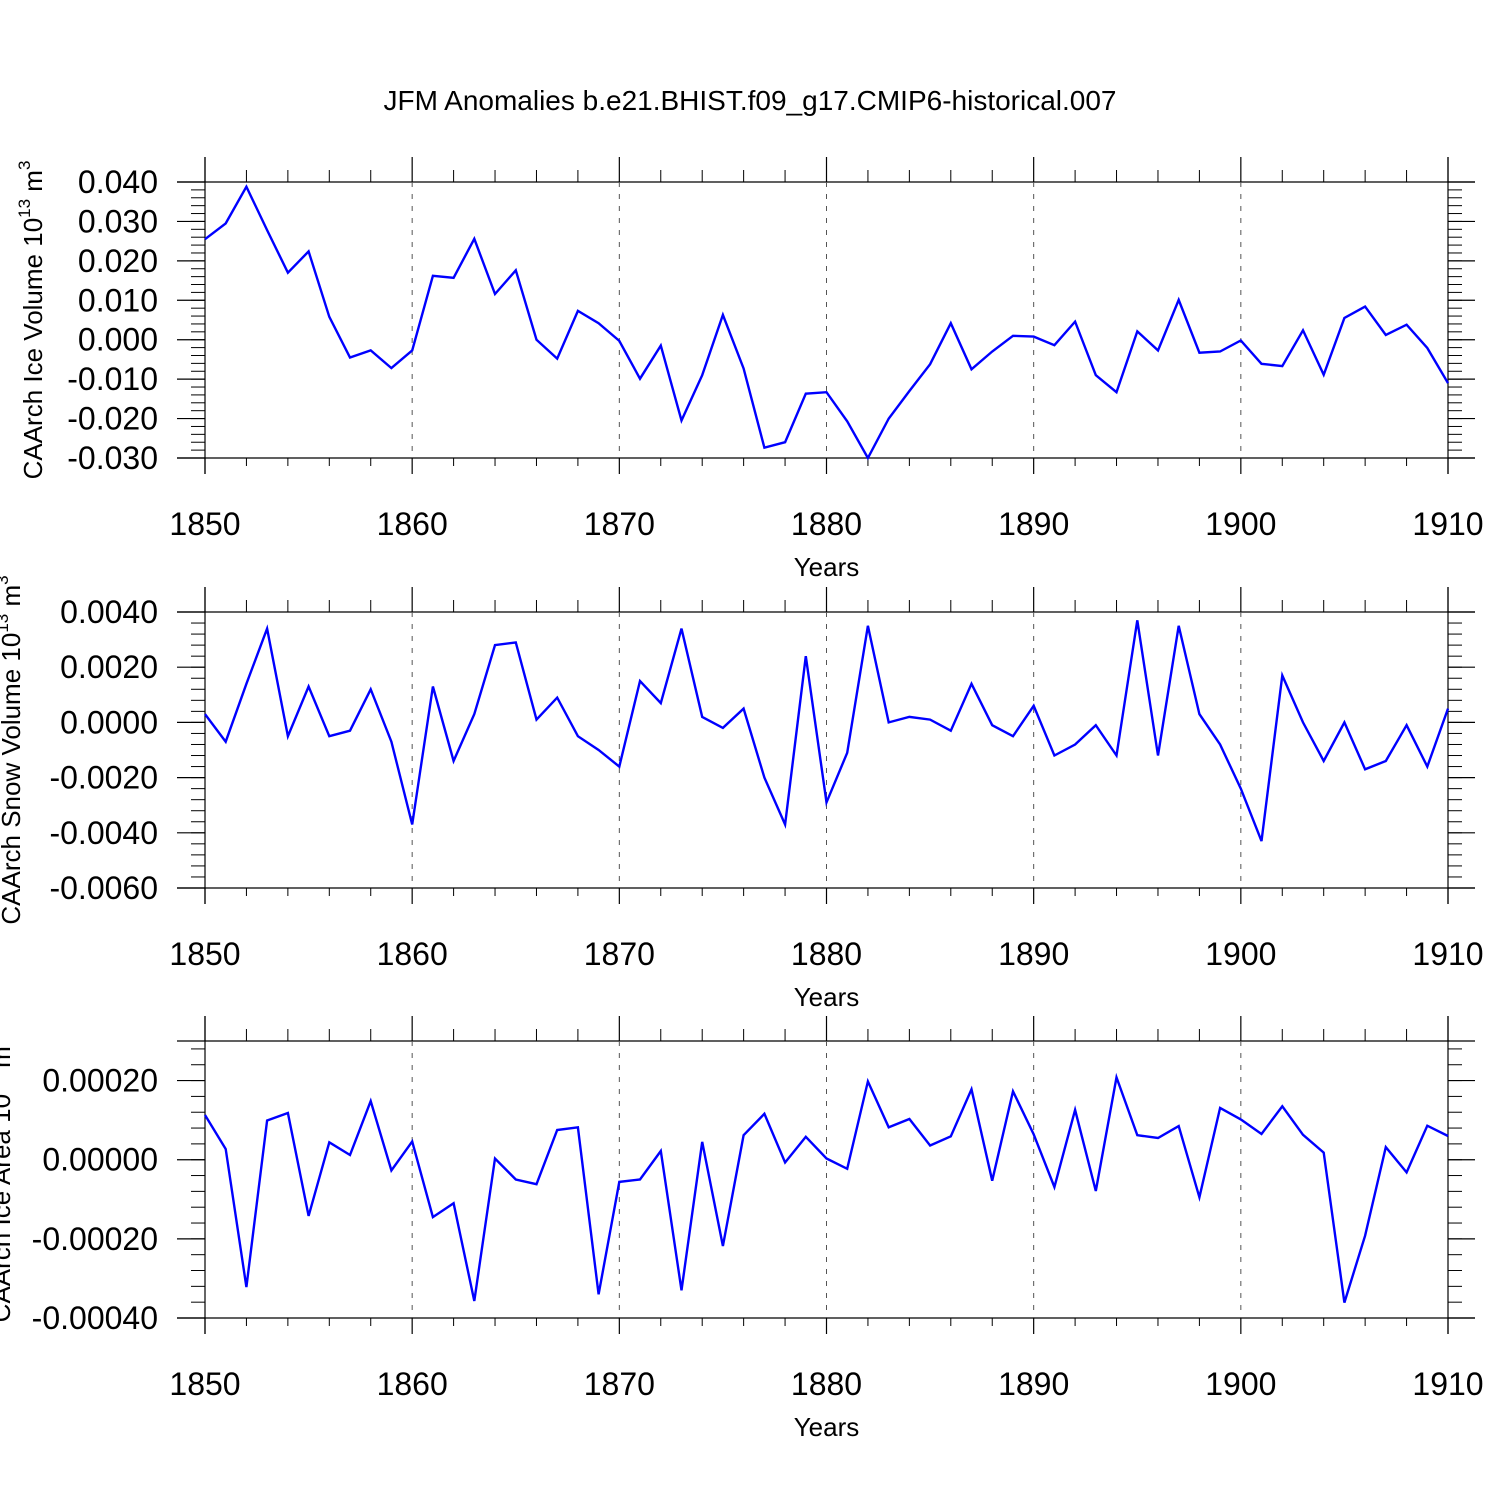  Describe the element at coordinates (8, 1060) in the screenshot. I see `panel-3-ylabel-unit: m` at that location.